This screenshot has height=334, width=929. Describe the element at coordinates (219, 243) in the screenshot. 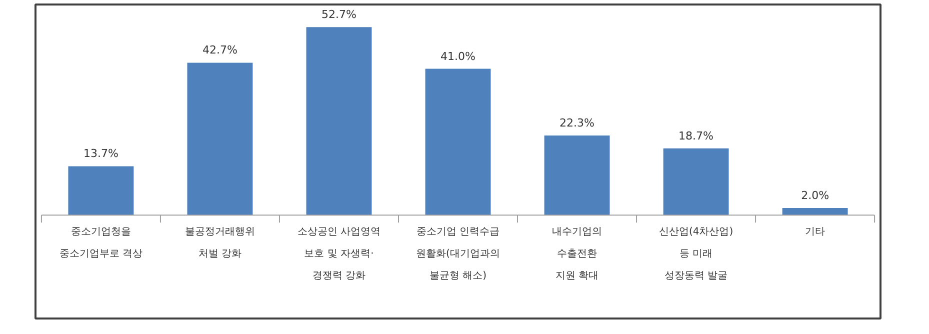

I see `x-tick-label: 불공정거래행위 처벌 강화` at that location.